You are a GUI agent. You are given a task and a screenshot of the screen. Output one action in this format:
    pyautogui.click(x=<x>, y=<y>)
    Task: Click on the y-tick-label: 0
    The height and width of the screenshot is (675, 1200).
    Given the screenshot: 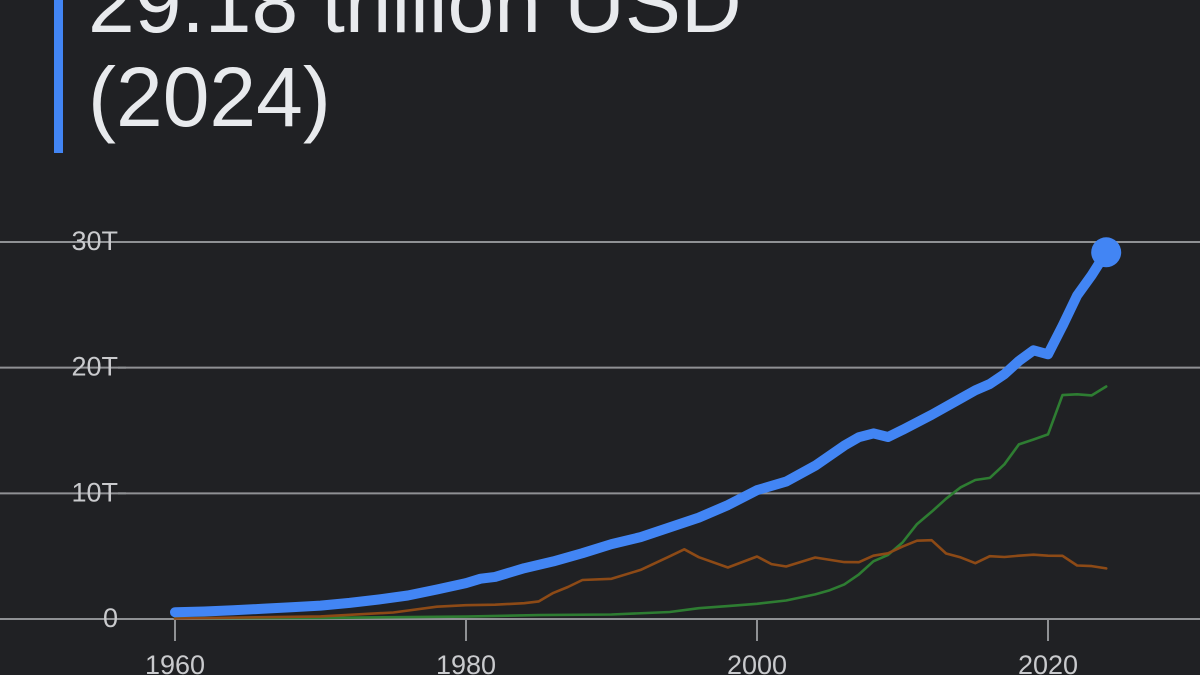 What is the action you would take?
    pyautogui.click(x=110, y=618)
    